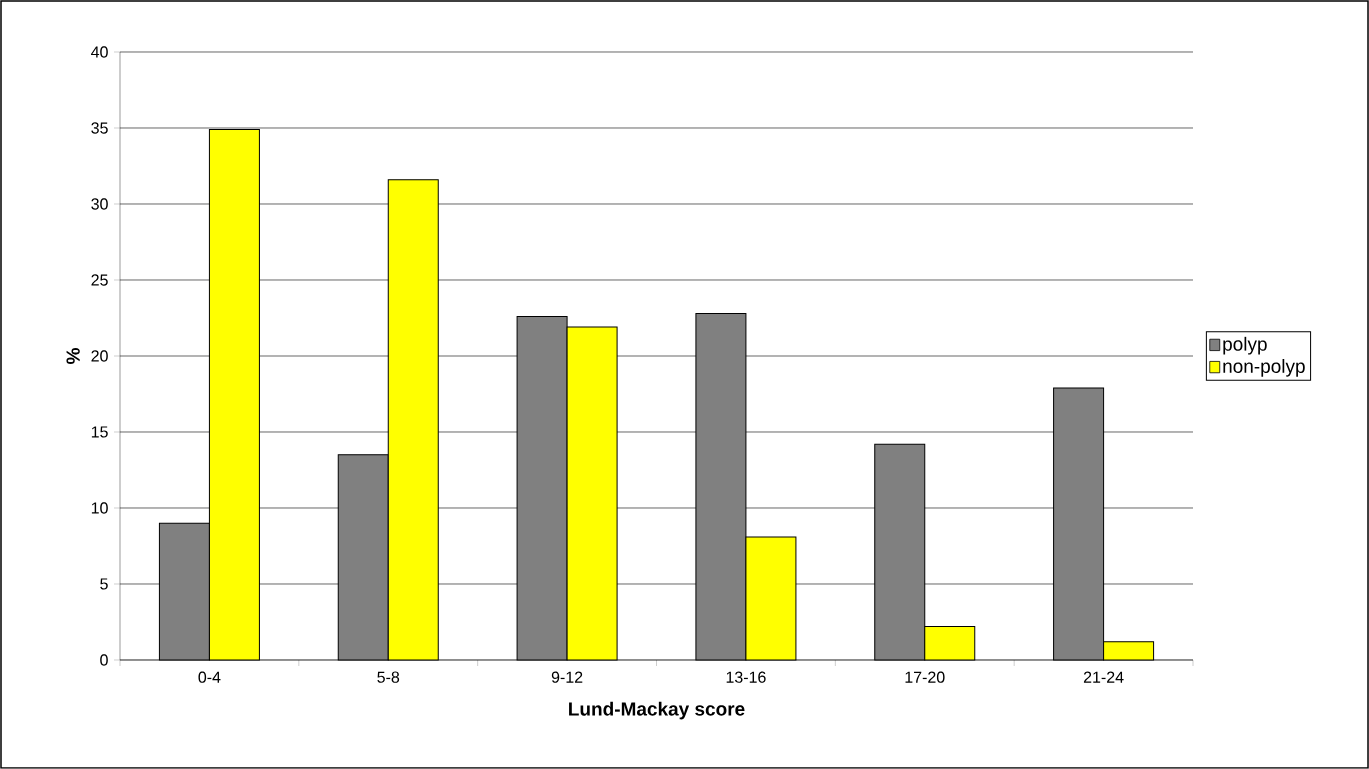  What do you see at coordinates (99, 508) in the screenshot?
I see `y-tick-label: 10` at bounding box center [99, 508].